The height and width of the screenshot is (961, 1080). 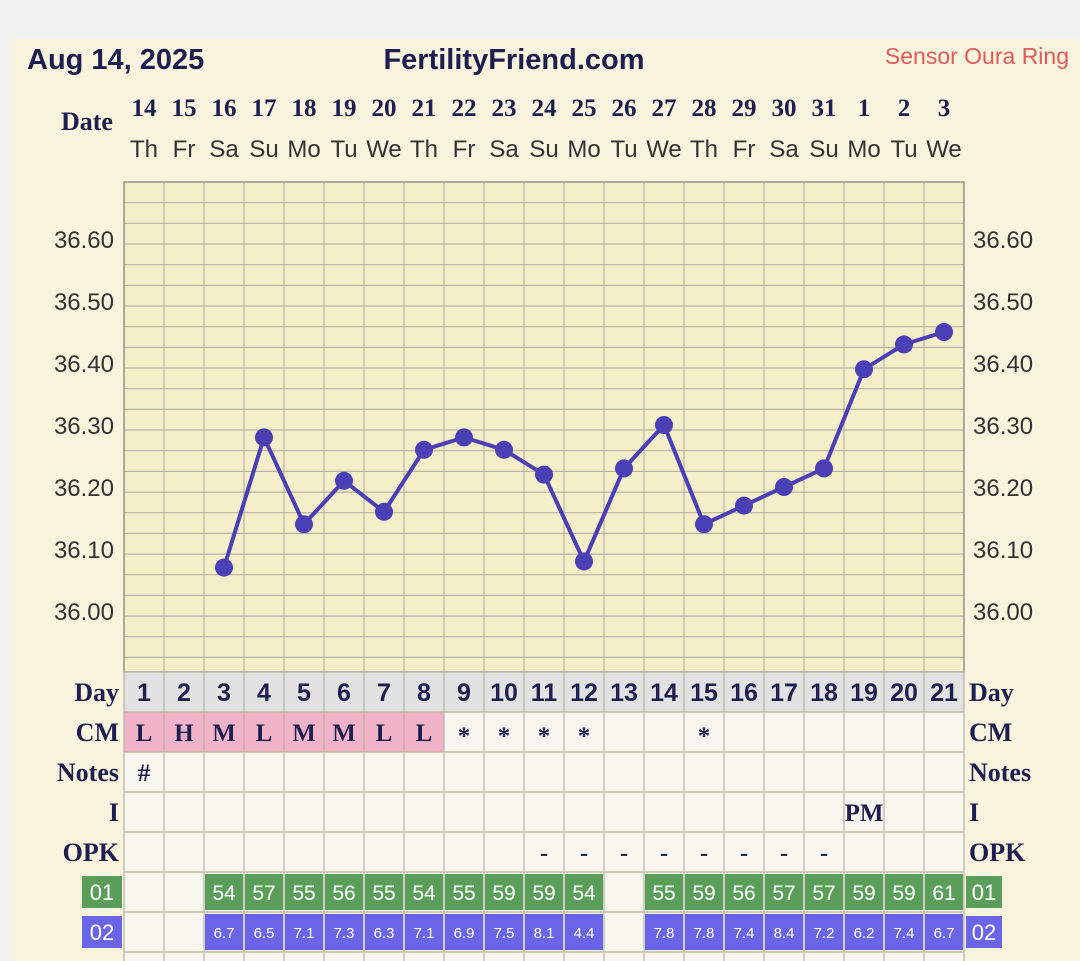 What do you see at coordinates (84, 612) in the screenshot?
I see `y-tick-label-left: 36.00` at bounding box center [84, 612].